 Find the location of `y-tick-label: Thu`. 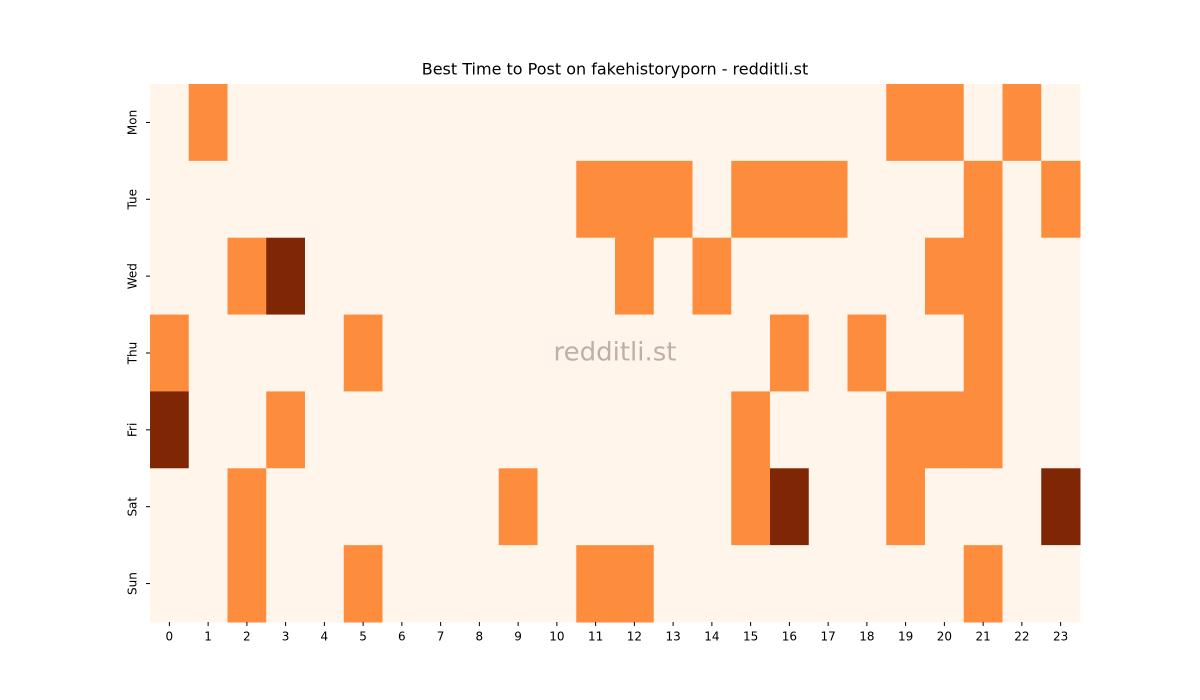

y-tick-label: Thu is located at coordinates (133, 354).